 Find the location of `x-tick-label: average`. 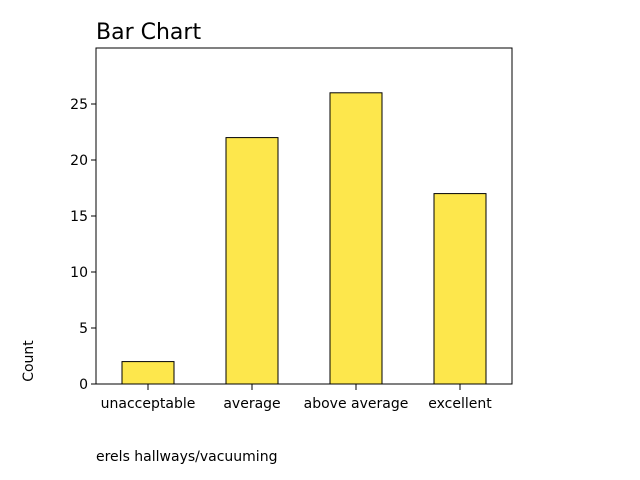

x-tick-label: average is located at coordinates (251, 404).